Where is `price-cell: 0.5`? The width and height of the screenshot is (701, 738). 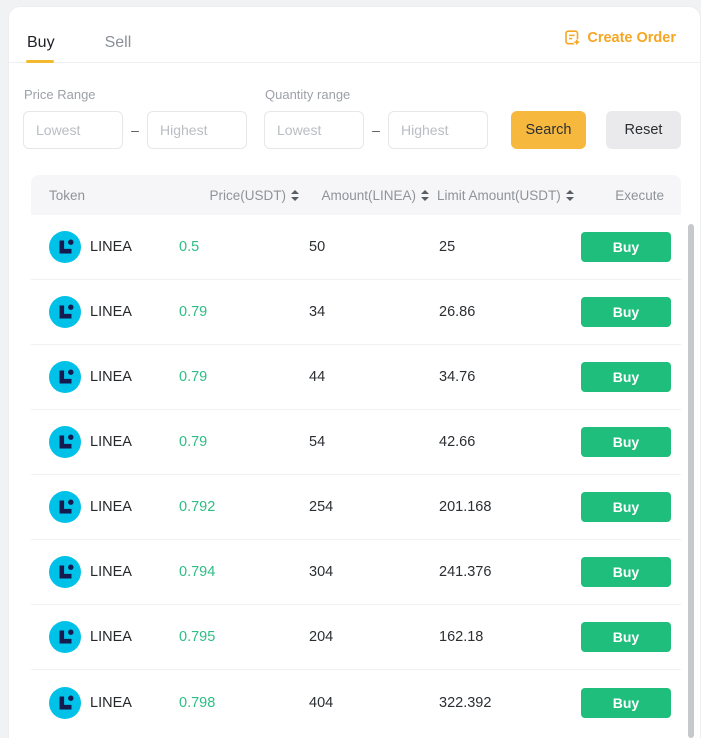
price-cell: 0.5 is located at coordinates (189, 247).